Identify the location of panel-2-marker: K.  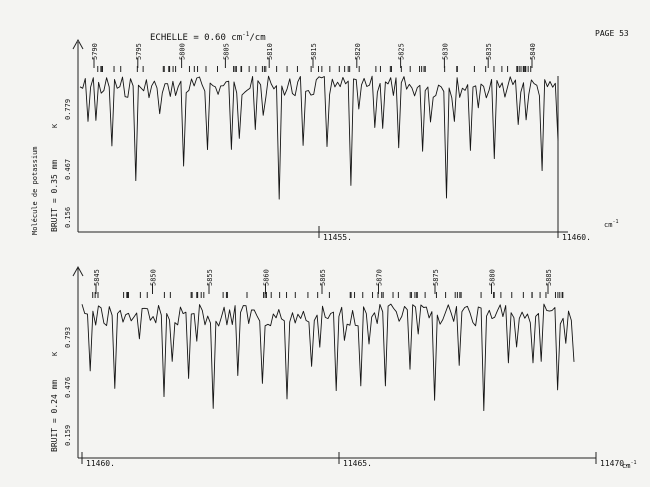
(55, 353).